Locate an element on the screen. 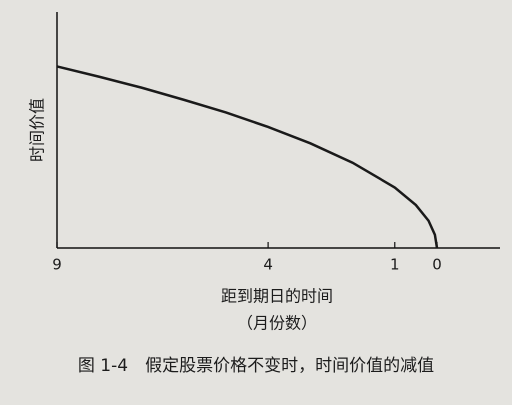  x-axis-unit: （月份数） is located at coordinates (277, 323).